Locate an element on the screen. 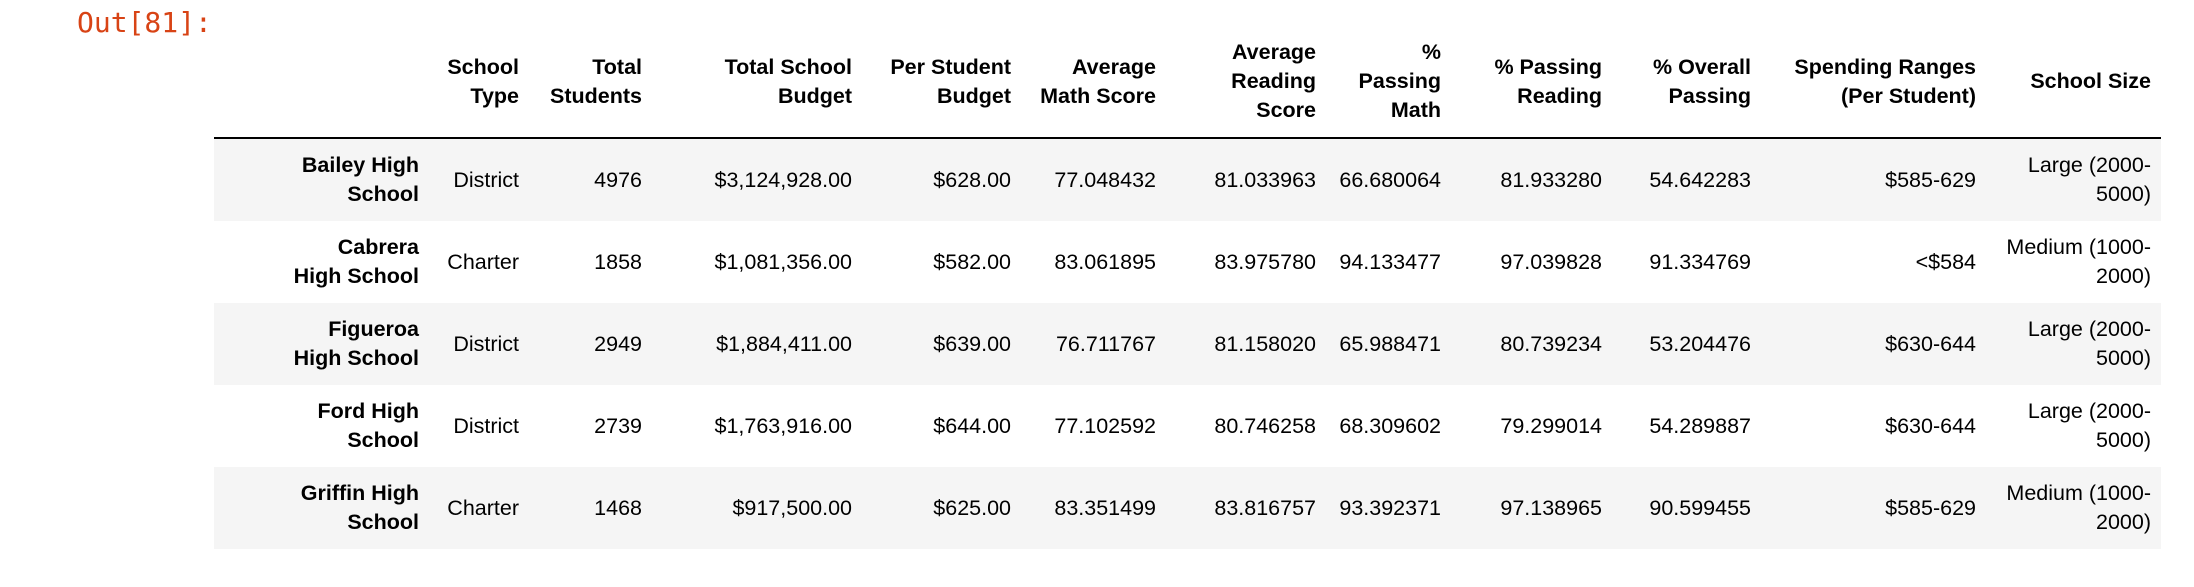 The image size is (2194, 587). cell: $1,763,916.00 is located at coordinates (783, 425).